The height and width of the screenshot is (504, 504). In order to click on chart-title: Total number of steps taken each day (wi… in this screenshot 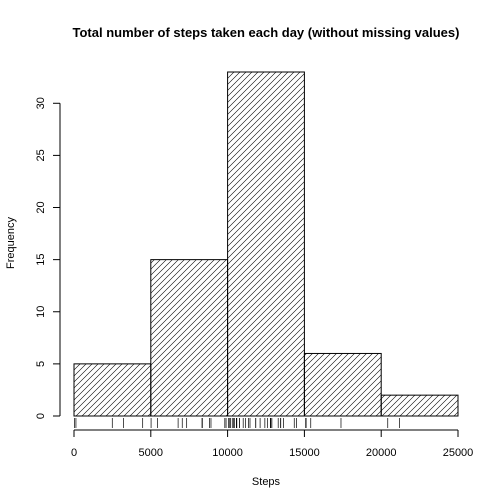, I will do `click(266, 32)`.